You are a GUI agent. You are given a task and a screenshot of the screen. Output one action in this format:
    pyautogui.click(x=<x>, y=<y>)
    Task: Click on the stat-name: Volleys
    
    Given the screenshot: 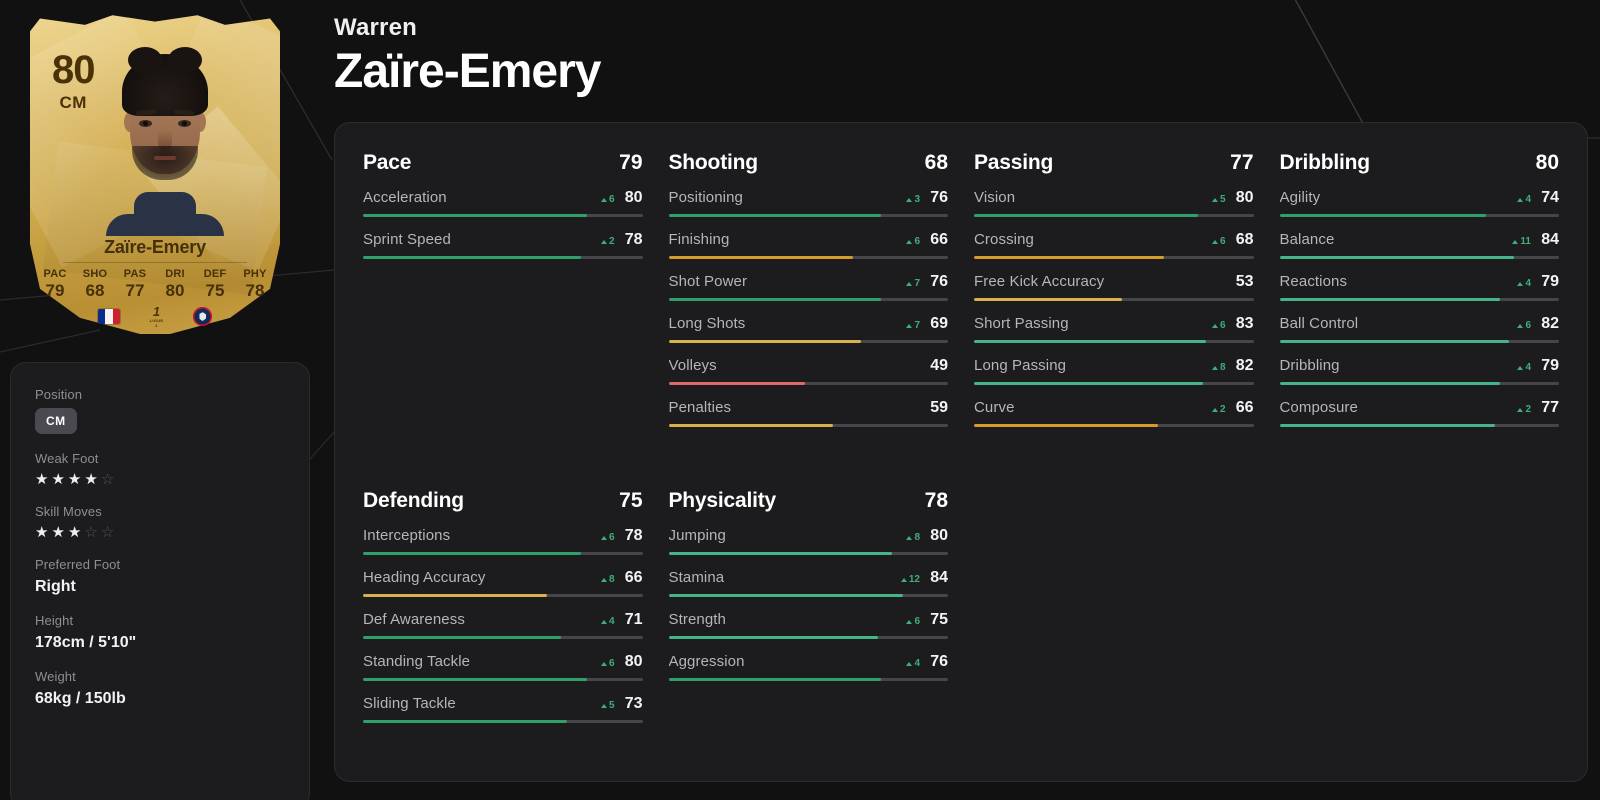 What is the action you would take?
    pyautogui.click(x=692, y=365)
    